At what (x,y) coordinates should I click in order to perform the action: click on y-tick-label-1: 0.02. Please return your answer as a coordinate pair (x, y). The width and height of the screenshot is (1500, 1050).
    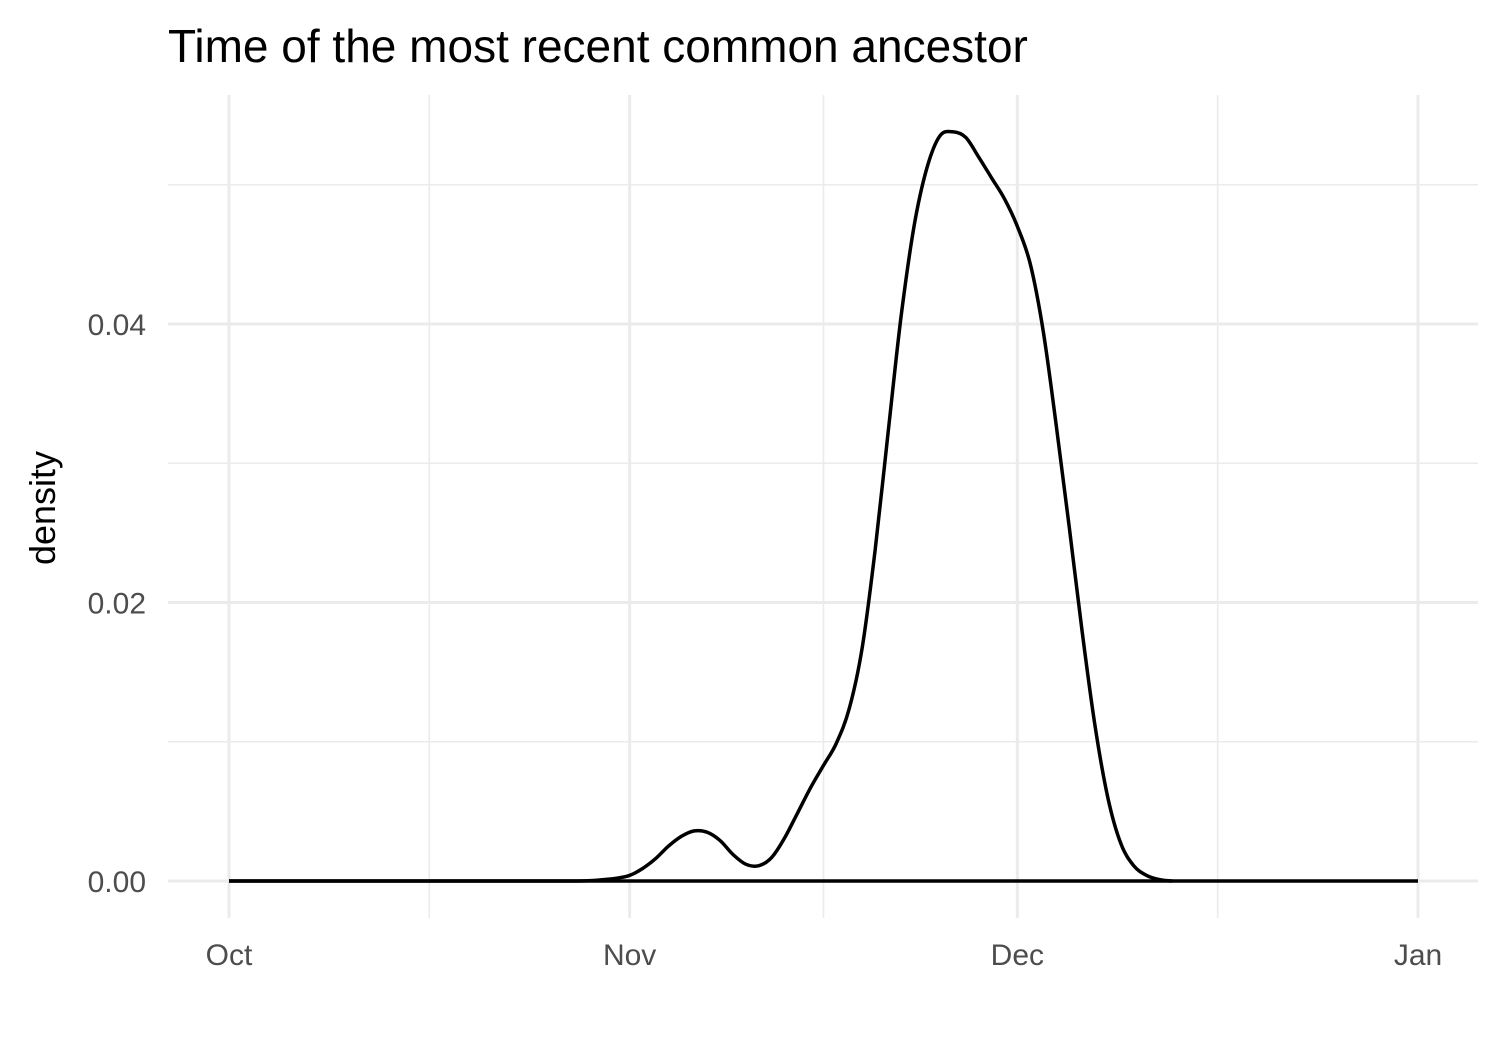
    Looking at the image, I should click on (117, 604).